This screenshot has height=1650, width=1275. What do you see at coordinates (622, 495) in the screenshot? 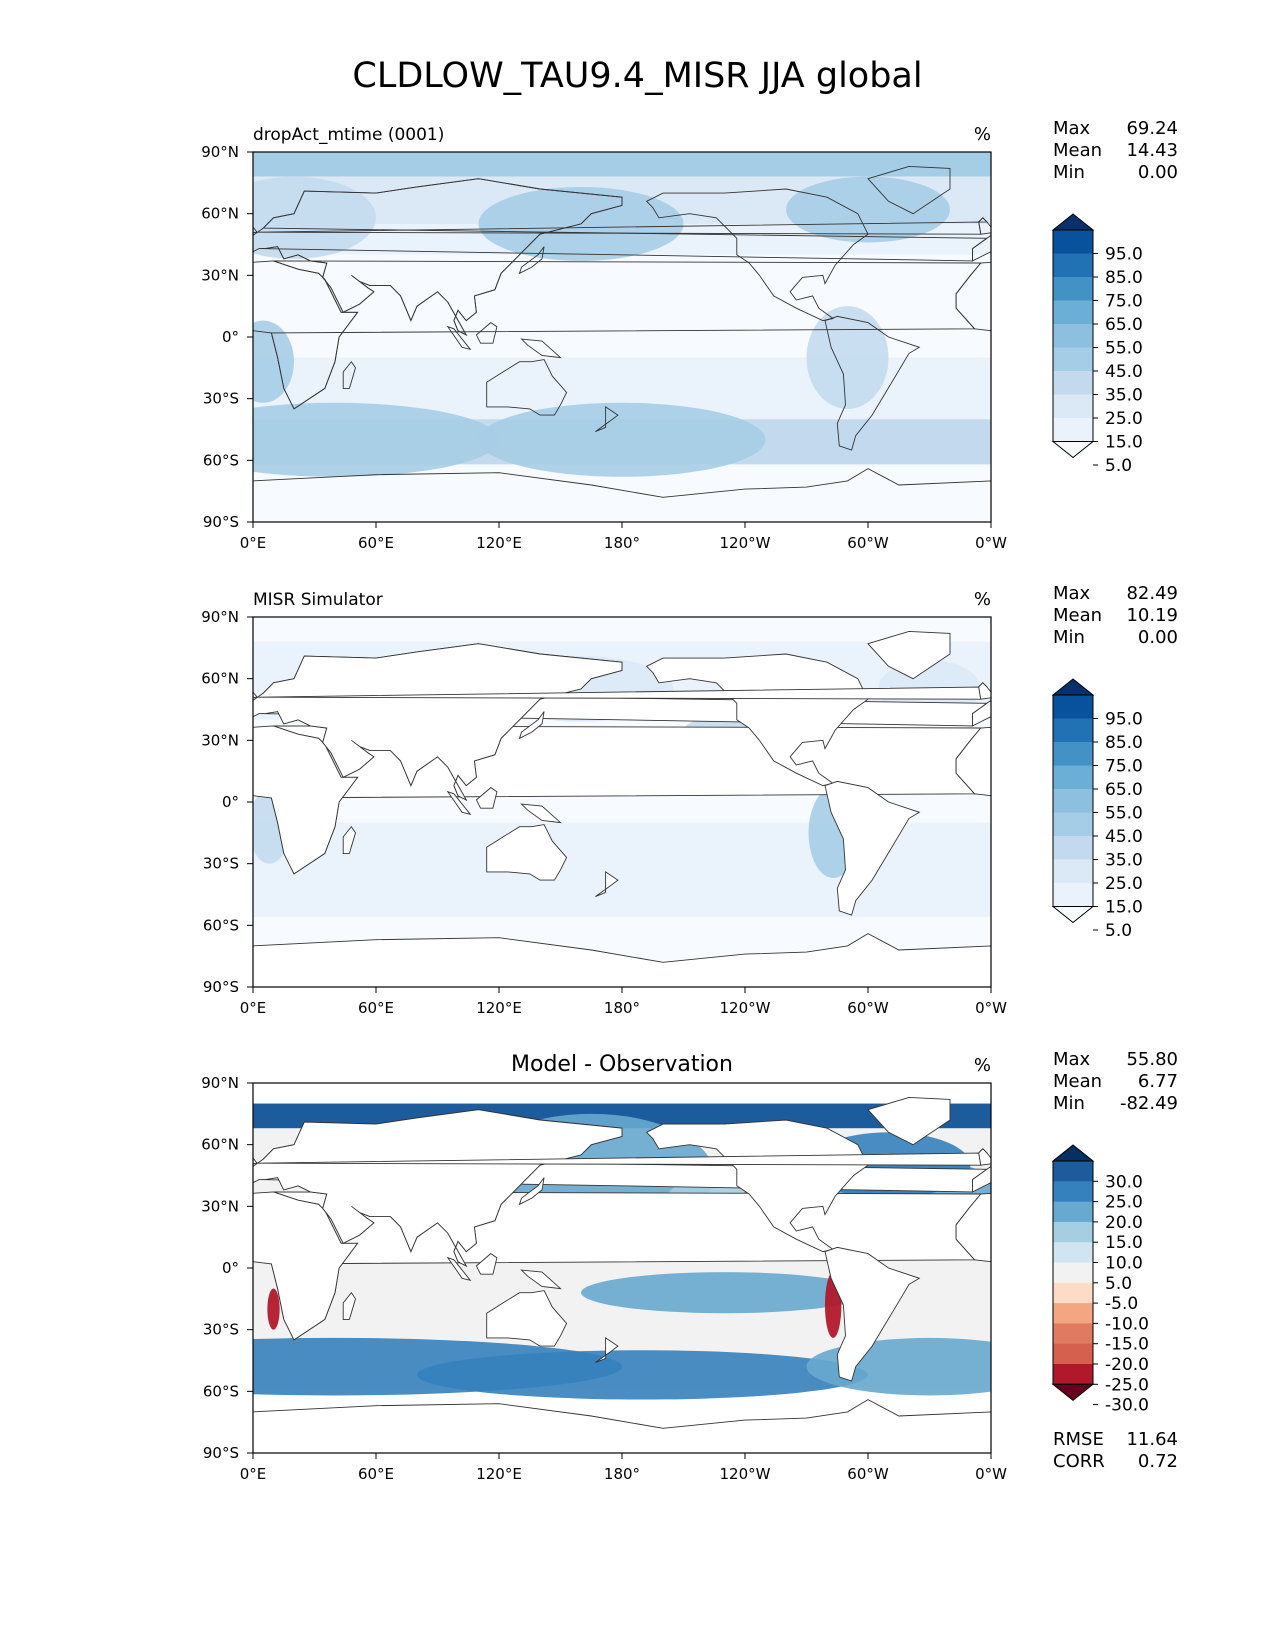
I see `coastline-antarctica` at bounding box center [622, 495].